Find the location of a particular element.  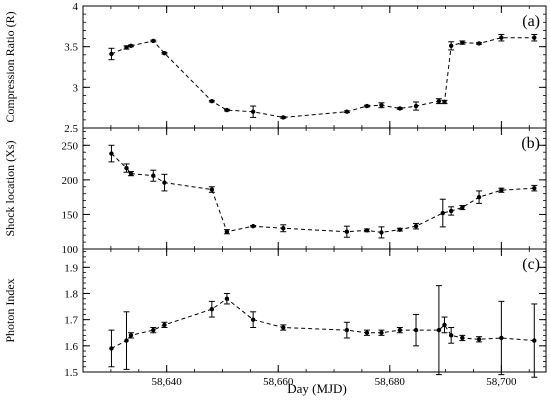

x-tick-label: 58,660 is located at coordinates (278, 382).